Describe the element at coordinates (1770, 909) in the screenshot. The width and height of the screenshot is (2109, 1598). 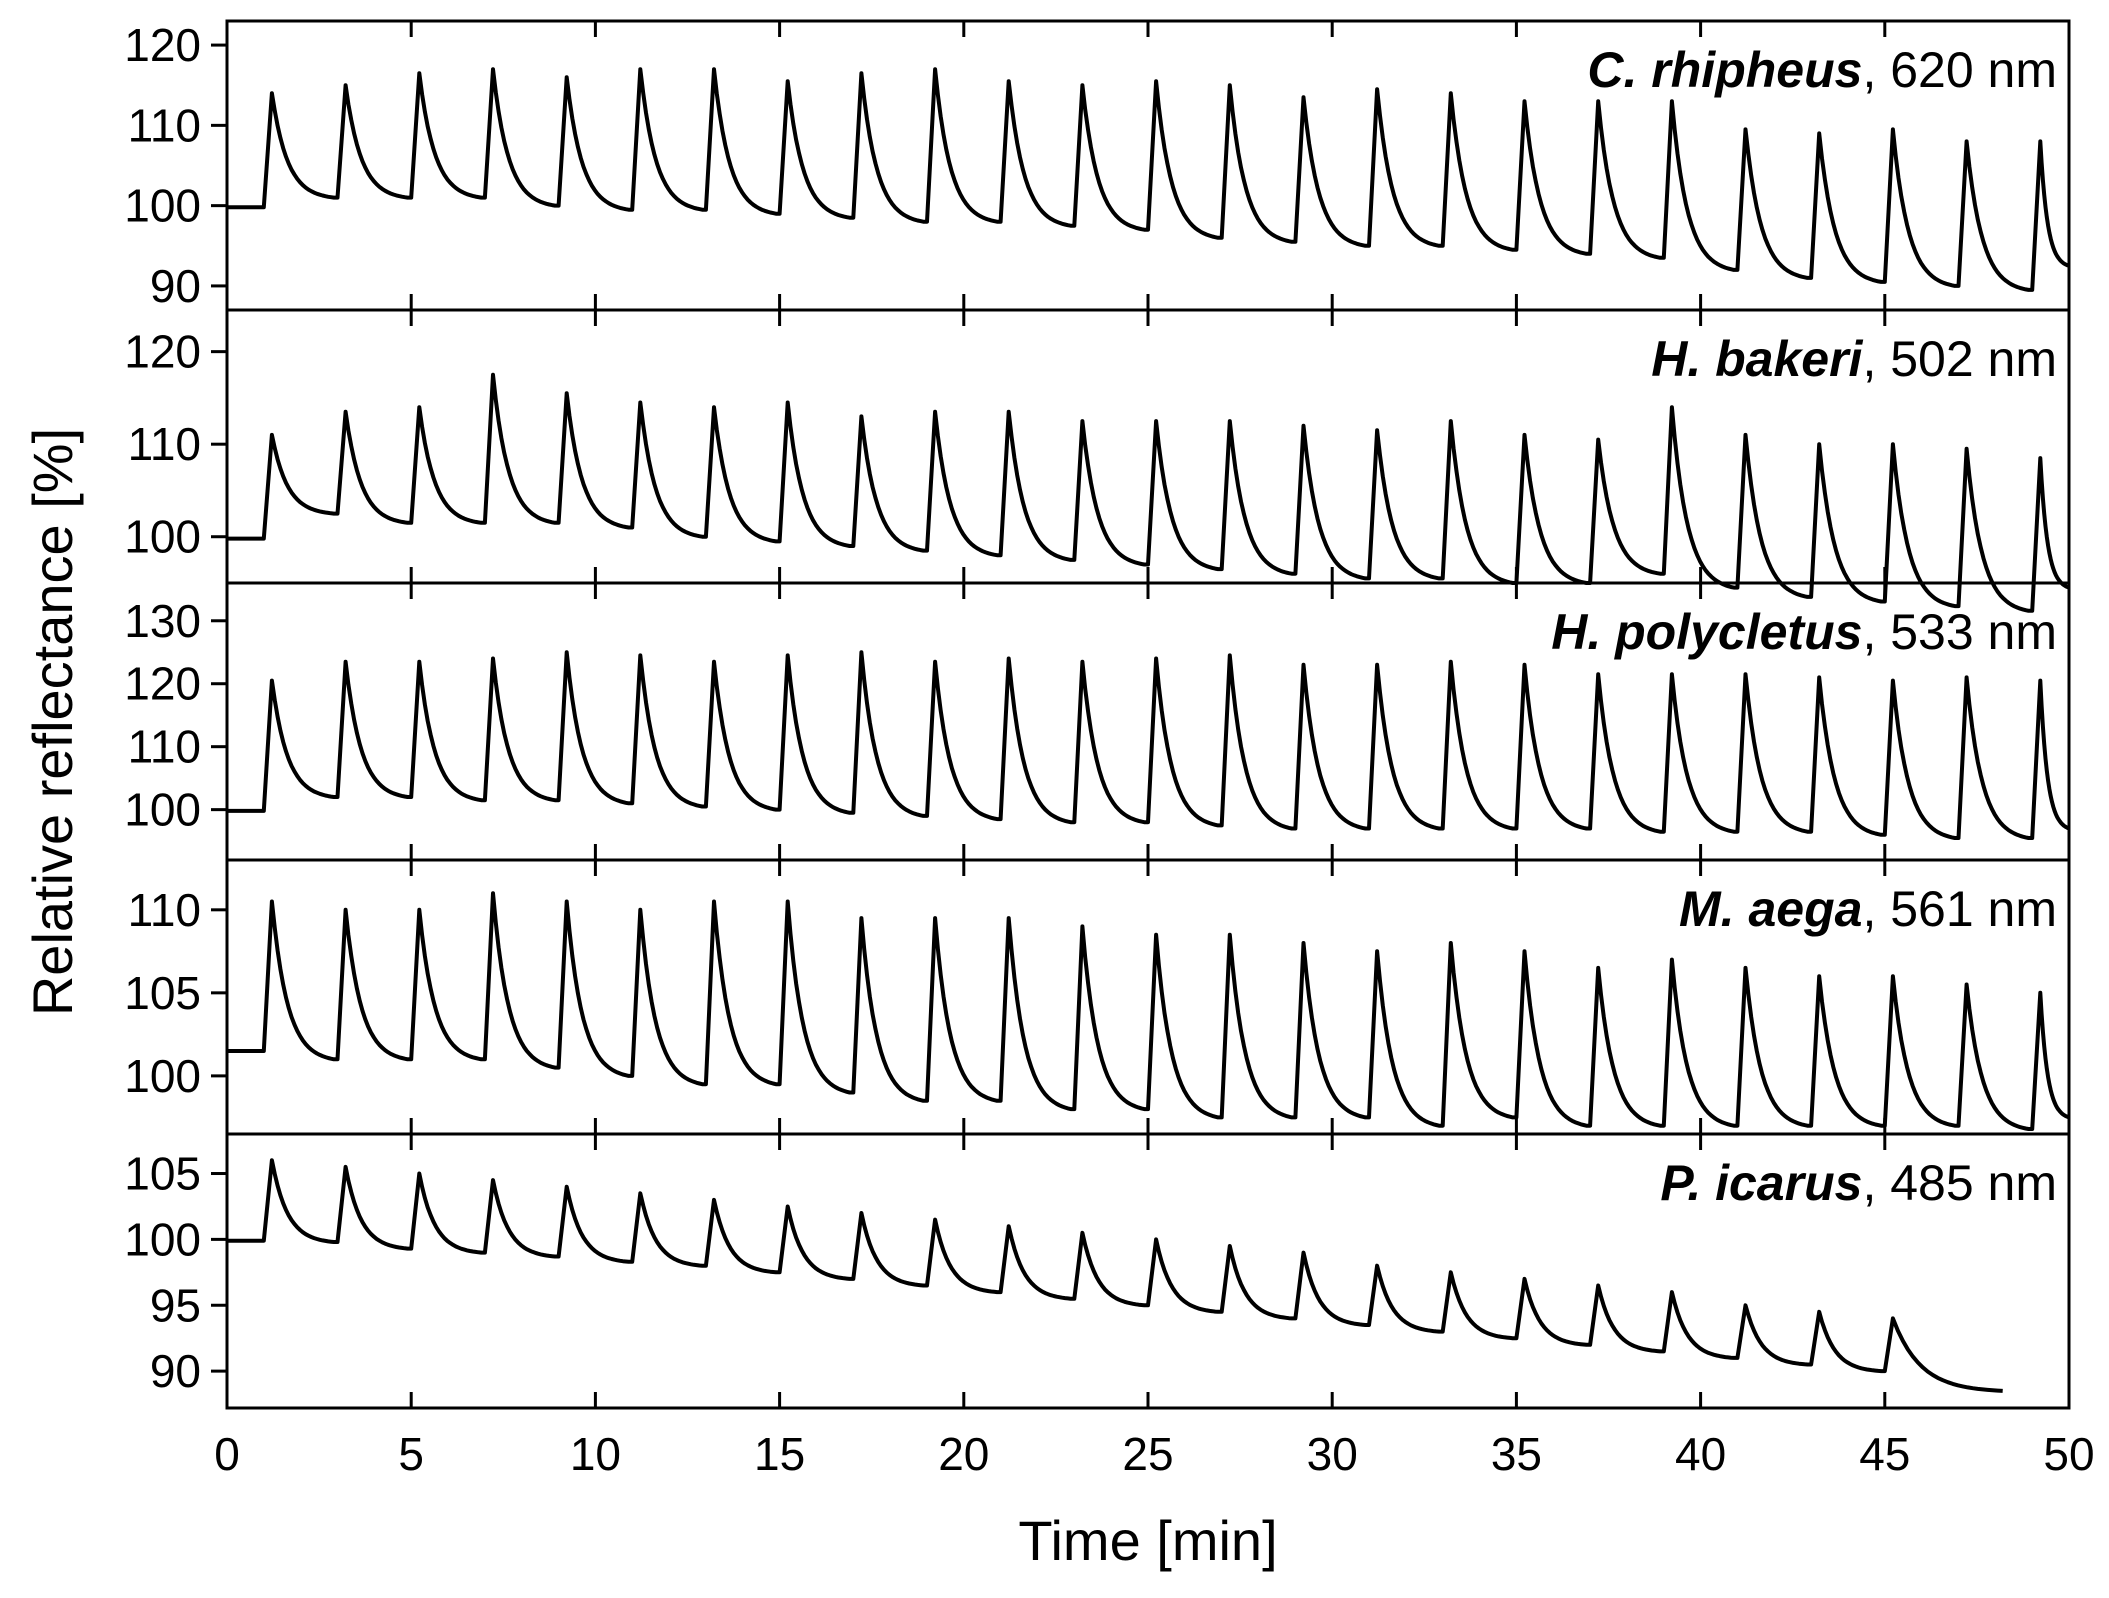
I see `species-name: M. aega` at that location.